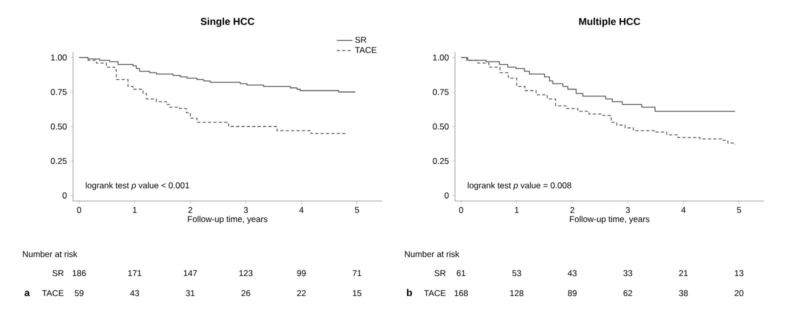 The image size is (787, 322). What do you see at coordinates (190, 293) in the screenshot?
I see `text: 31` at bounding box center [190, 293].